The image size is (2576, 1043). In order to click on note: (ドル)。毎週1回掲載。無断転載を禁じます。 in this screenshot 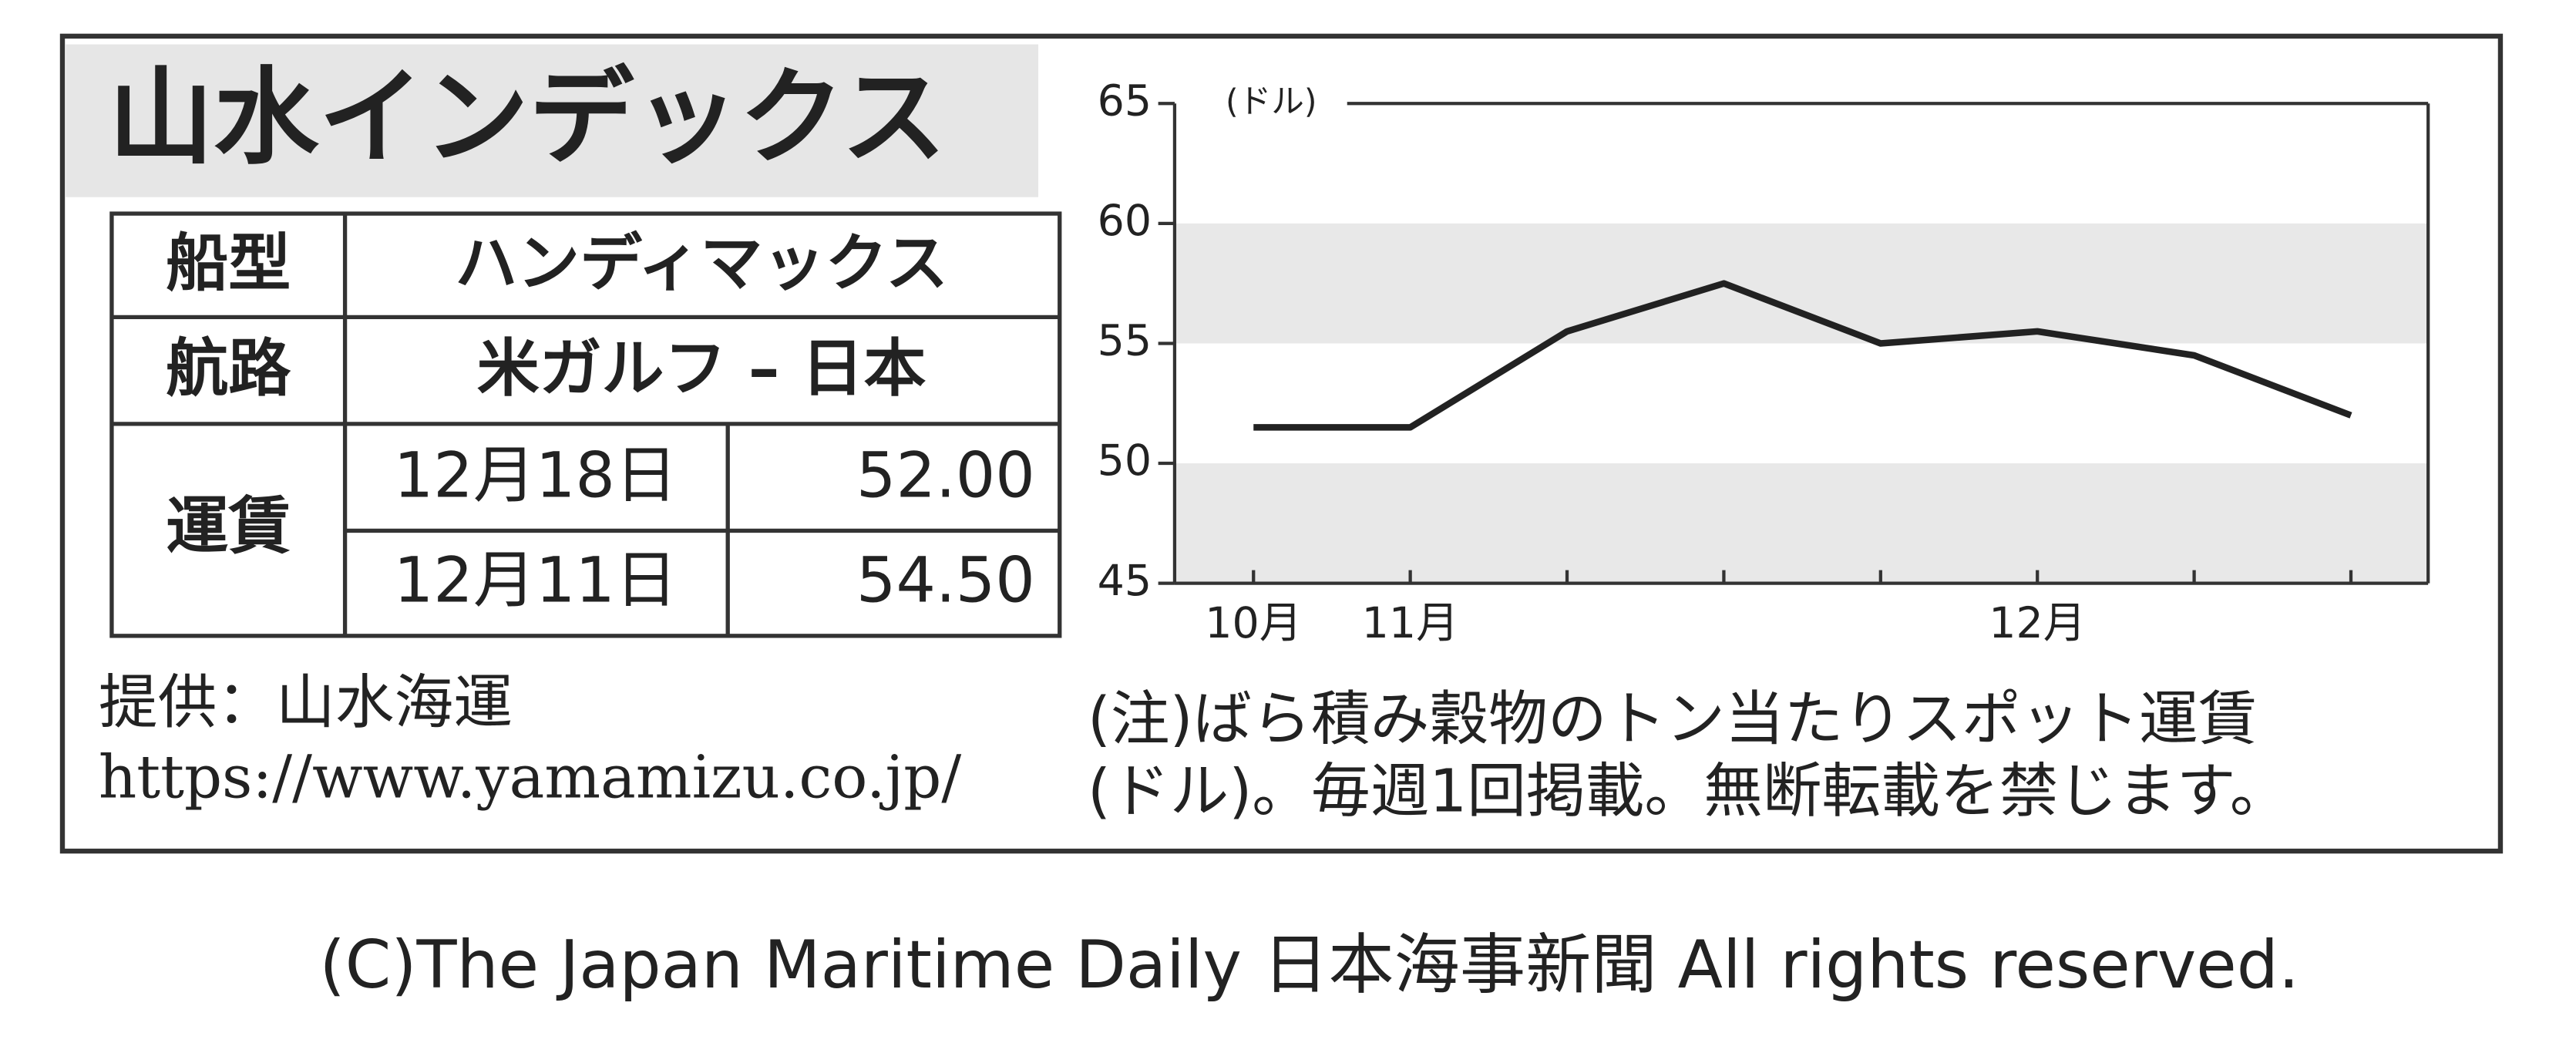, I will do `click(1688, 792)`.